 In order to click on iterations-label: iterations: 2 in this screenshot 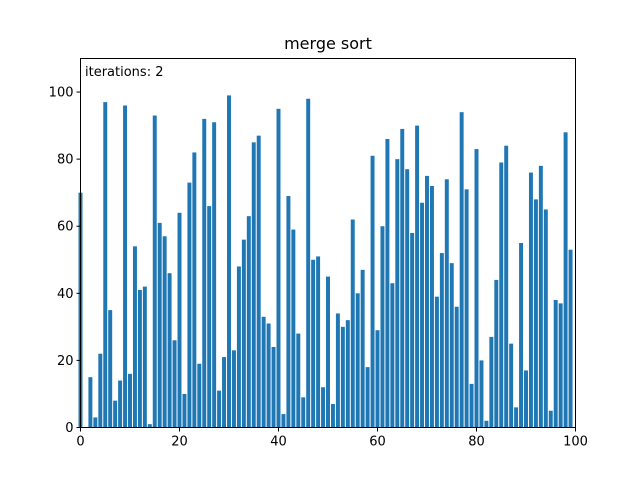, I will do `click(124, 72)`.